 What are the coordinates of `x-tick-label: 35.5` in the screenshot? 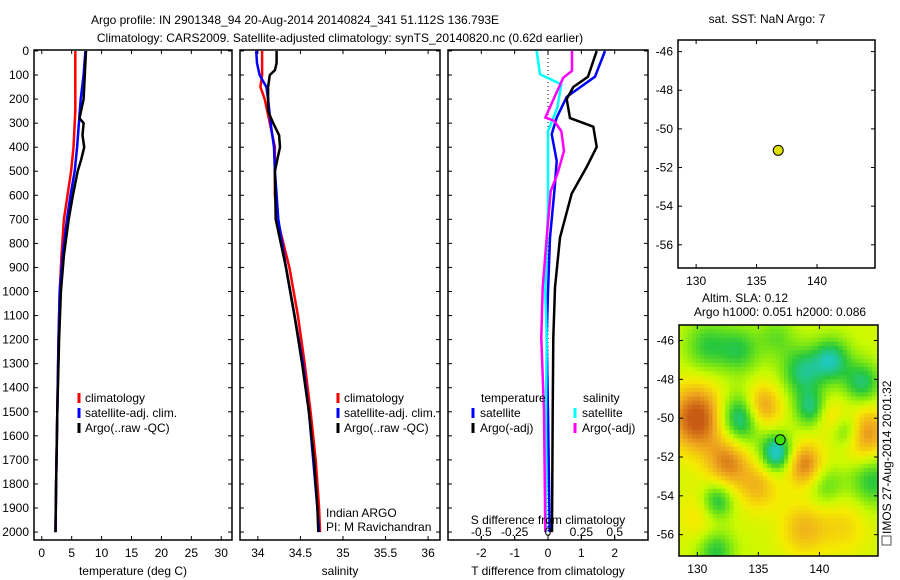 It's located at (386, 553).